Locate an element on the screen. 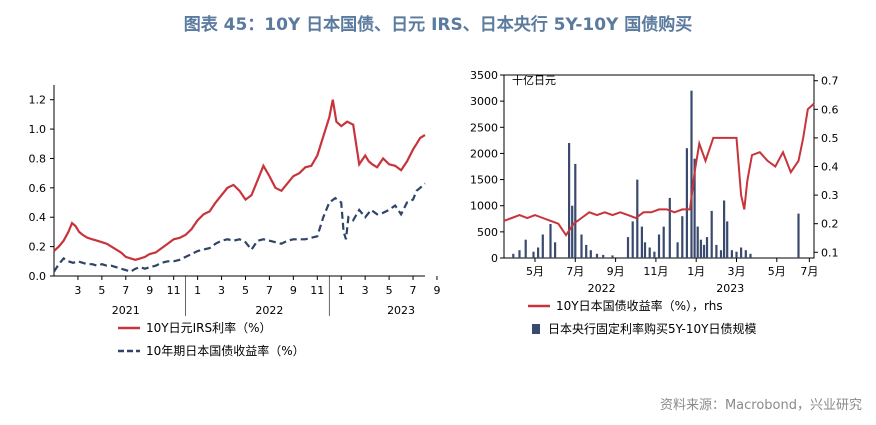  y-tick-label: 0.0 is located at coordinates (38, 276).